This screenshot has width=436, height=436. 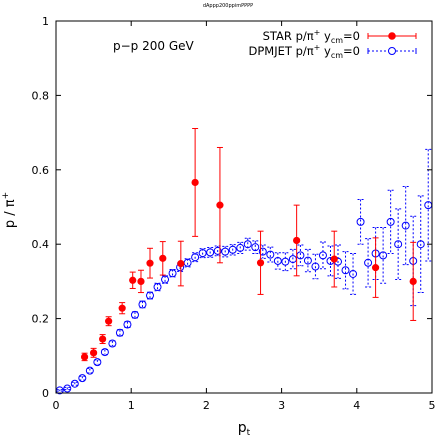 I want to click on collision-annotation: p−p 200 GeV, so click(x=154, y=46).